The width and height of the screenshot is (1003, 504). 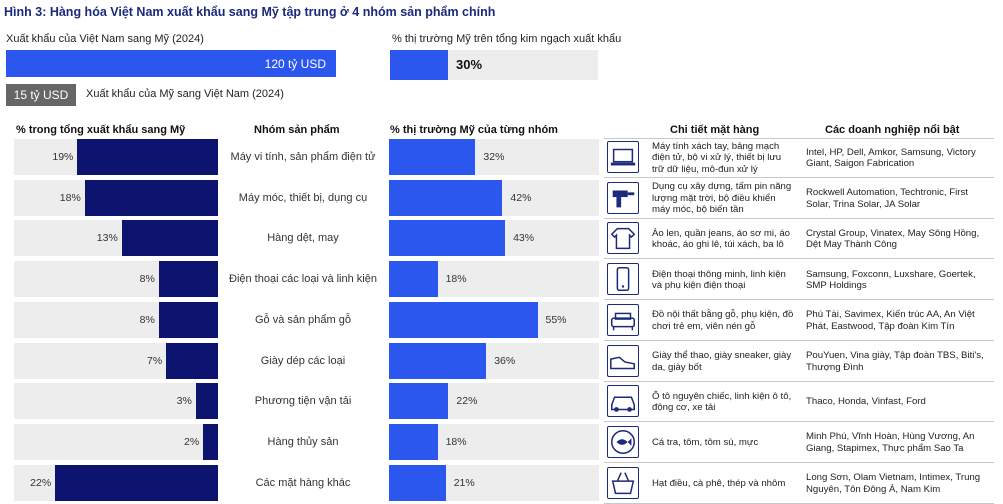 What do you see at coordinates (303, 279) in the screenshot?
I see `category-label: Điện thoại các loại và linh kiện` at bounding box center [303, 279].